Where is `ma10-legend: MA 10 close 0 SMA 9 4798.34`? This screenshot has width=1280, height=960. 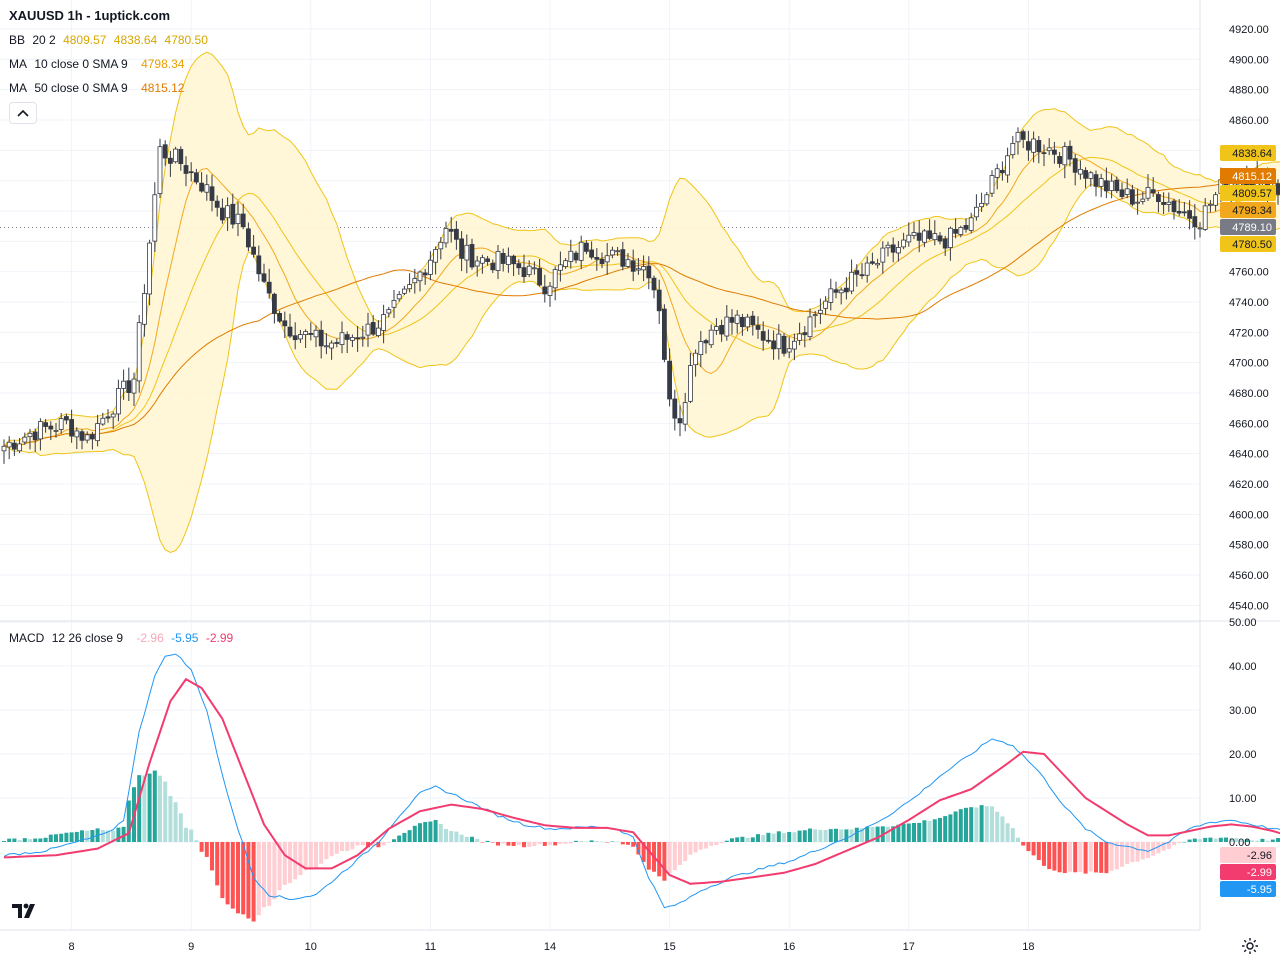 ma10-legend: MA 10 close 0 SMA 9 4798.34 is located at coordinates (98, 64).